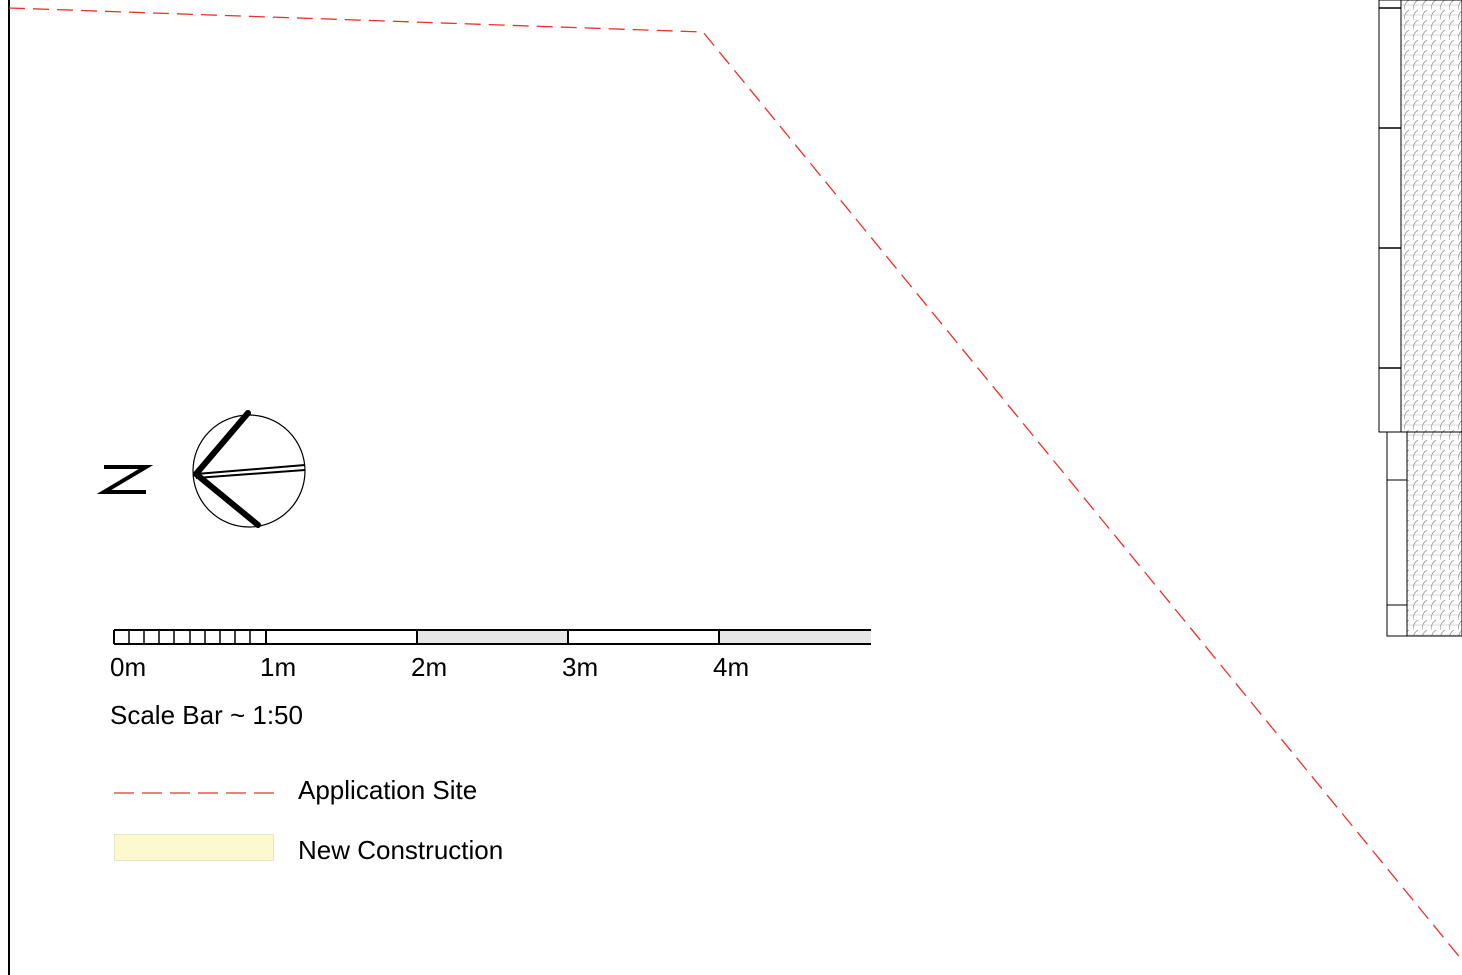  Describe the element at coordinates (125, 479) in the screenshot. I see `north-letter-glyph` at that location.